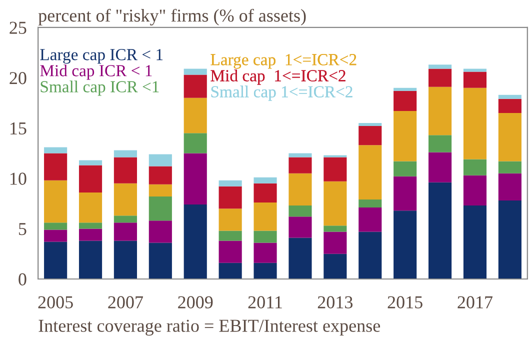 The width and height of the screenshot is (529, 339). Describe the element at coordinates (209, 328) in the screenshot. I see `text: Interest coverage ratio = EBIT/Interest expense` at that location.